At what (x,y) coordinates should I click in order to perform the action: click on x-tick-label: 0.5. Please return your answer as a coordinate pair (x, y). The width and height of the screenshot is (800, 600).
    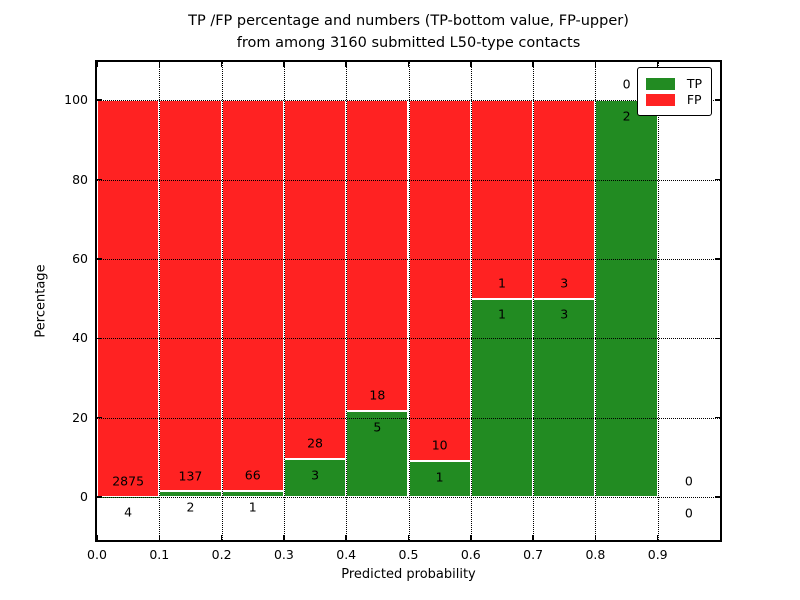
    Looking at the image, I should click on (408, 554).